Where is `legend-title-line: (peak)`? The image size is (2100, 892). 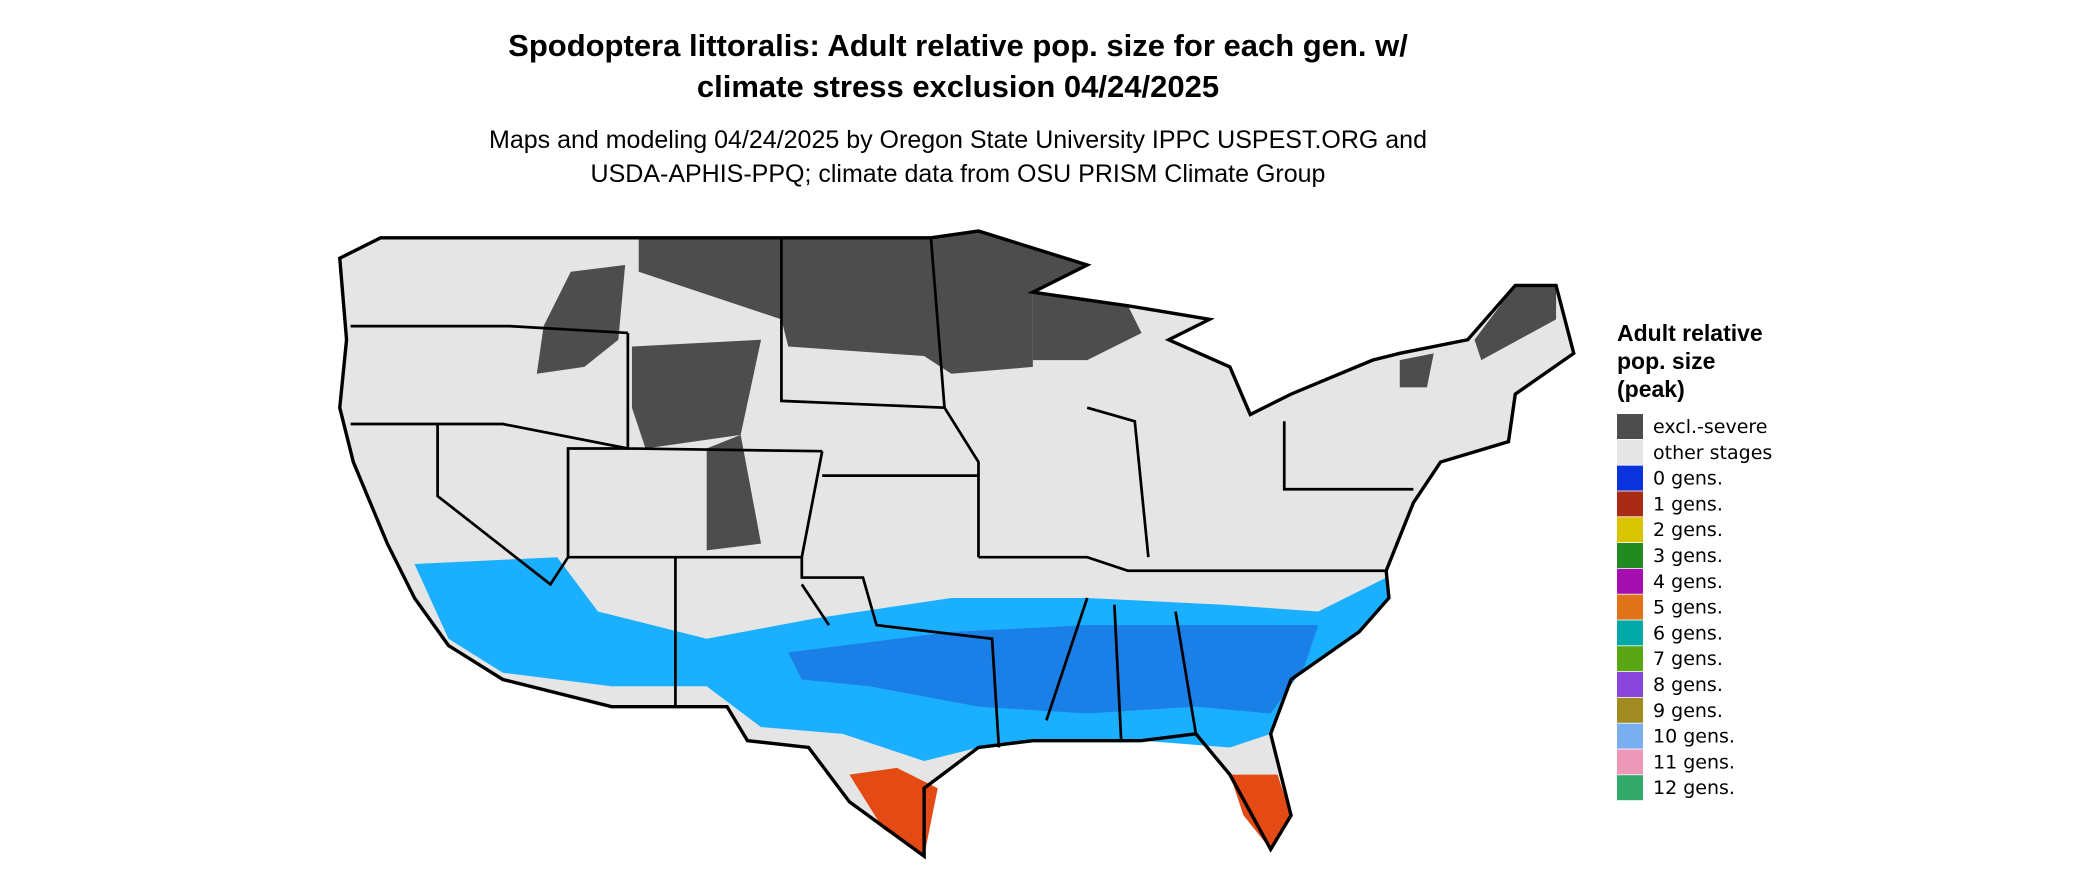 legend-title-line: (peak) is located at coordinates (1651, 389).